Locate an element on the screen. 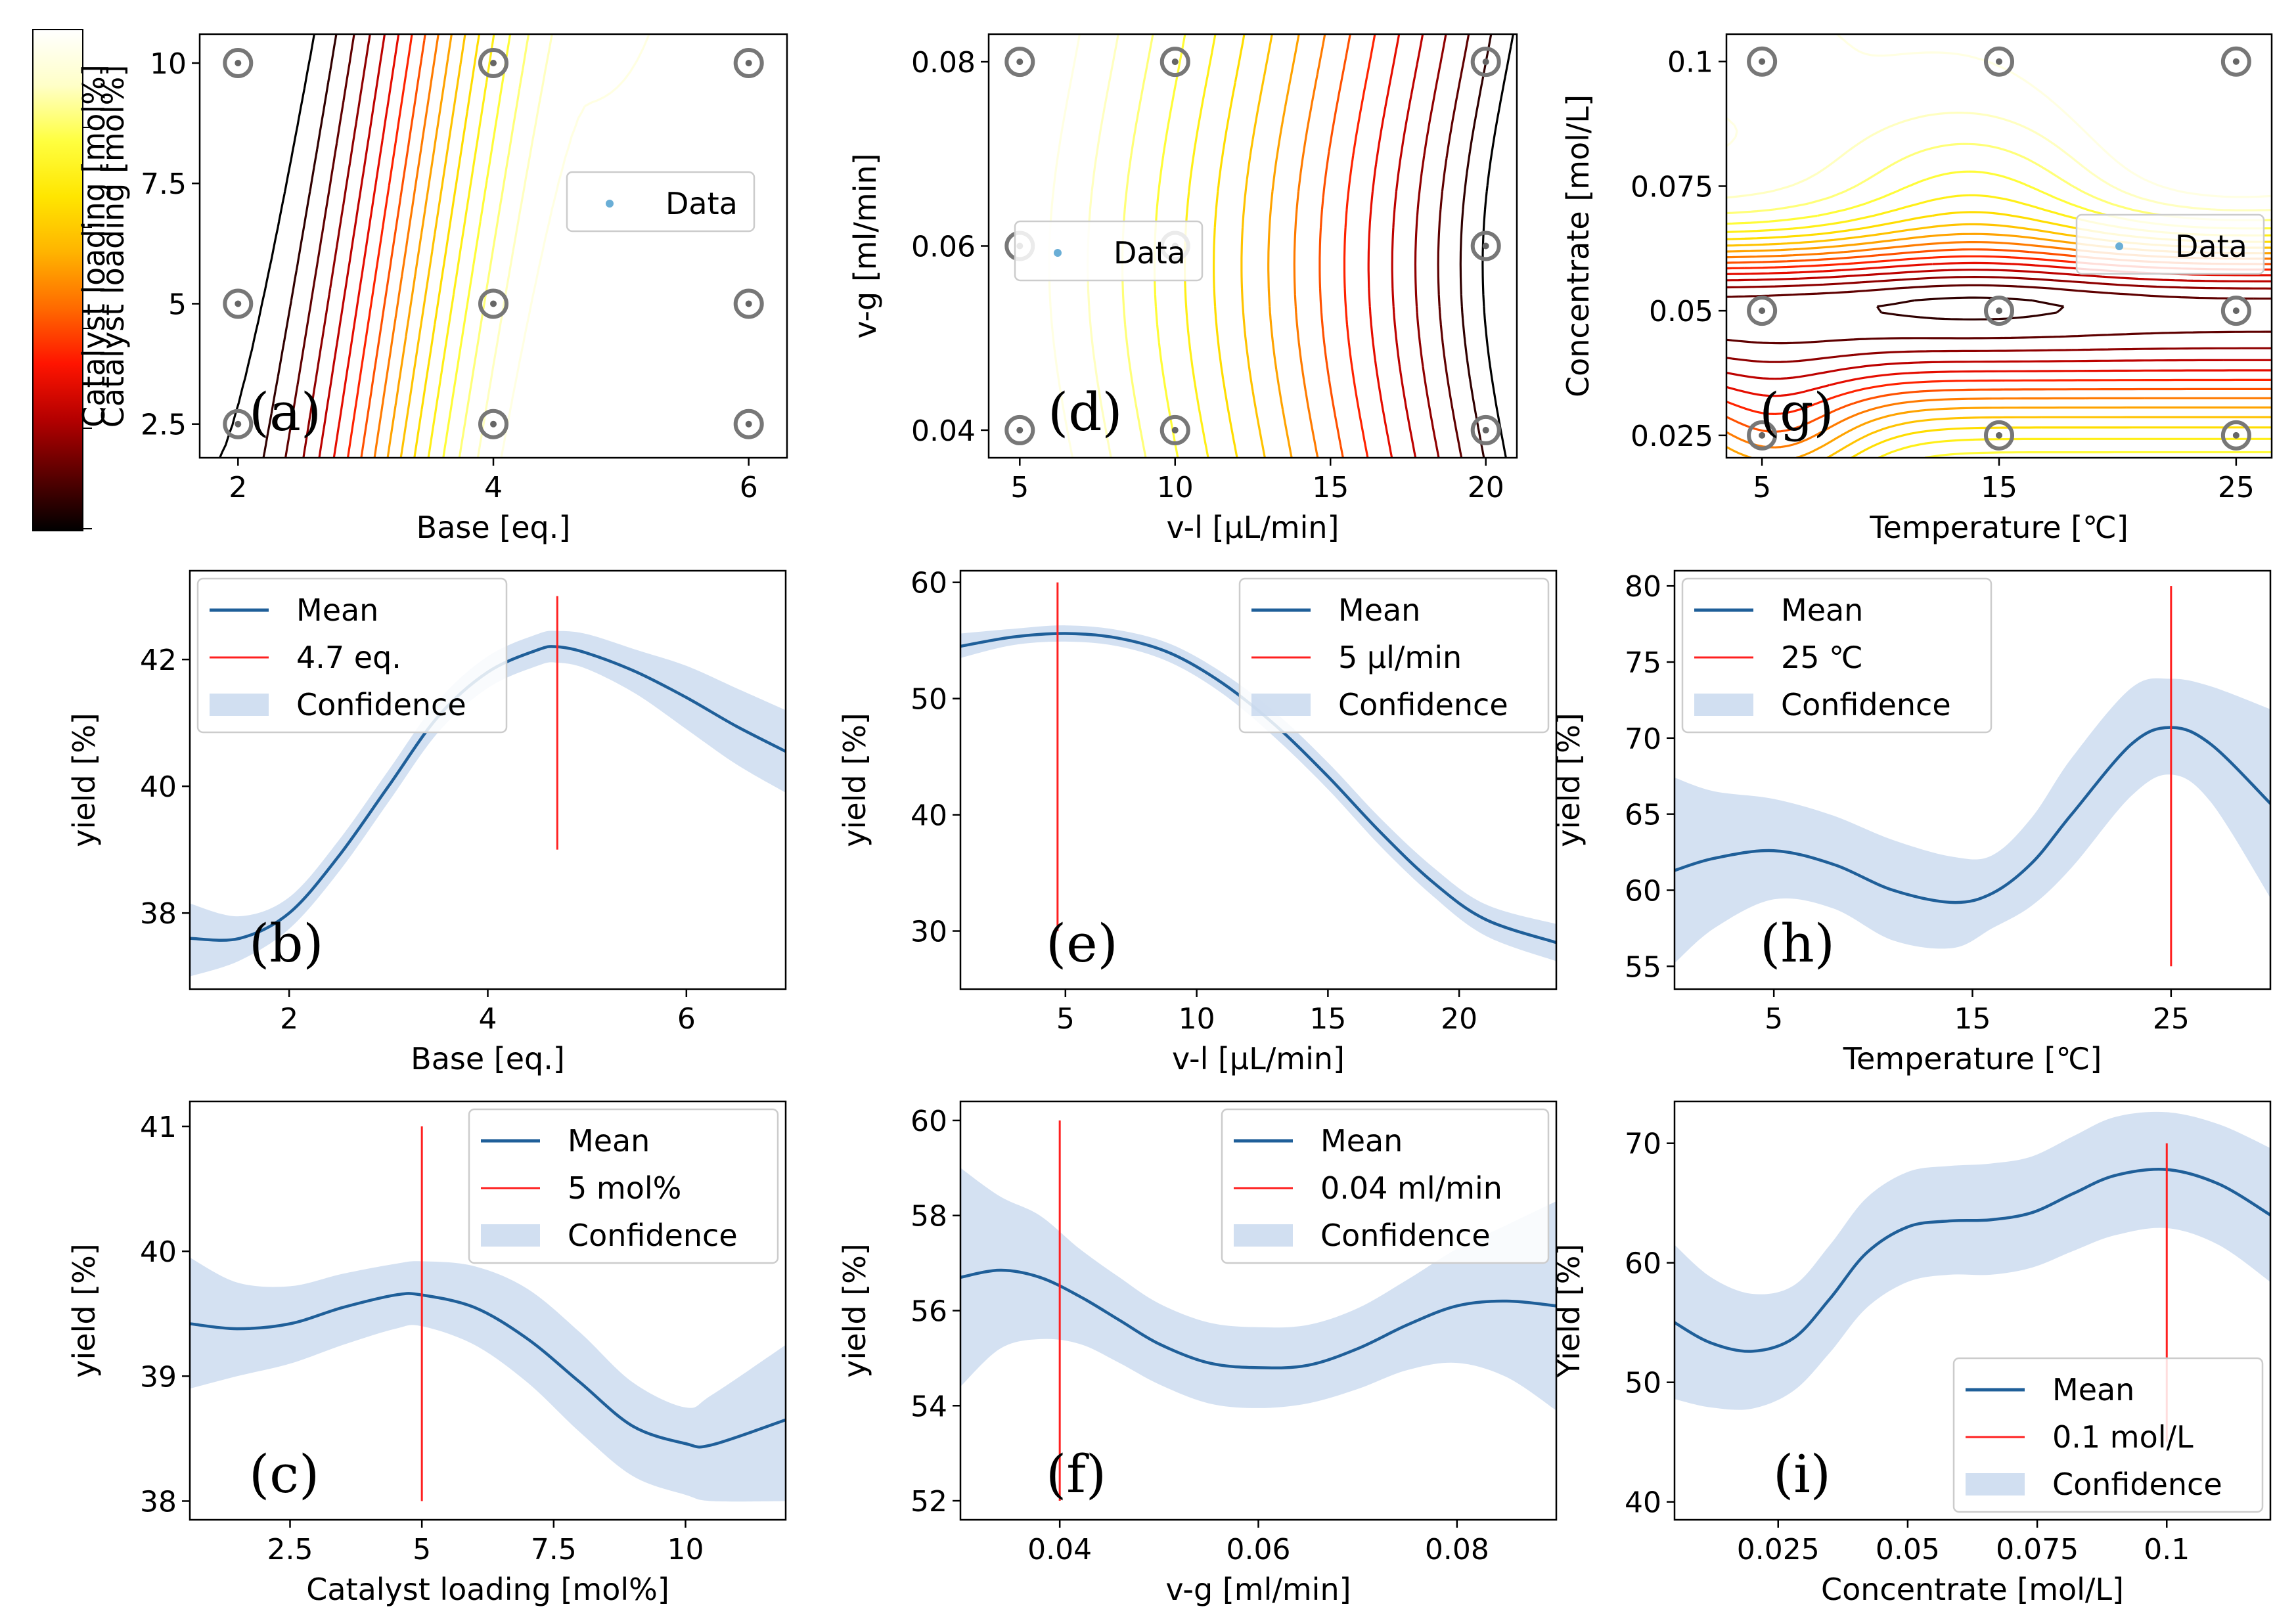  y-tick-label: 30 is located at coordinates (929, 932).